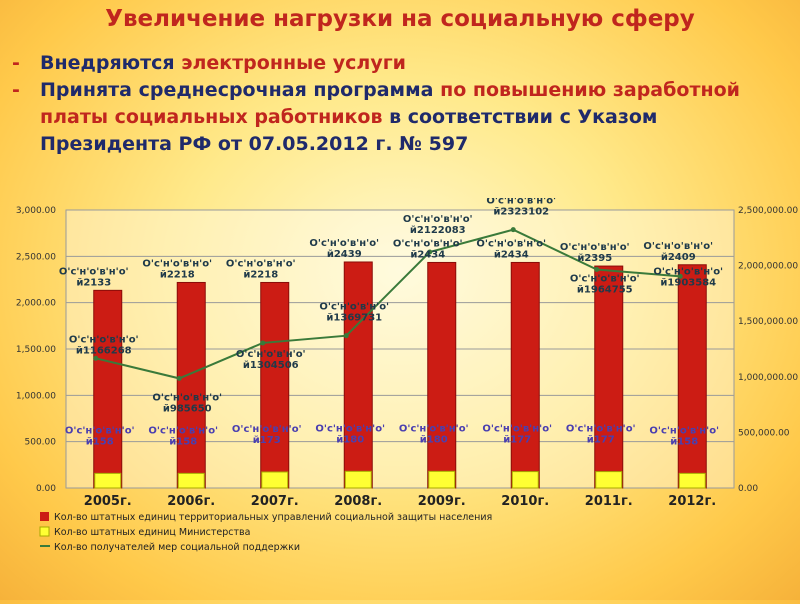 The height and width of the screenshot is (604, 800). Describe the element at coordinates (768, 267) in the screenshot. I see `y-right-tick-label: 2,000,000.00` at that location.